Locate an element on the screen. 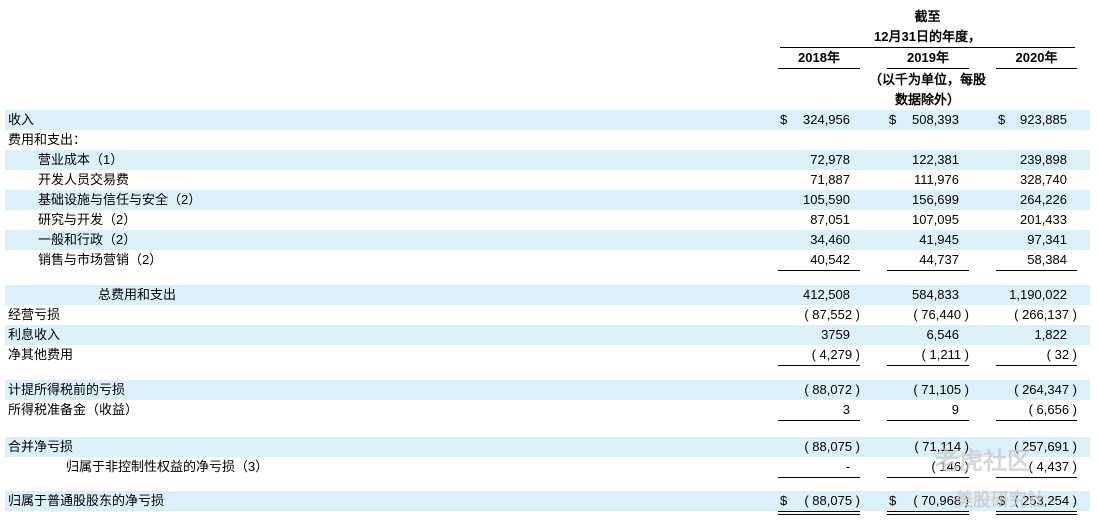  cell-value: - is located at coordinates (847, 466).